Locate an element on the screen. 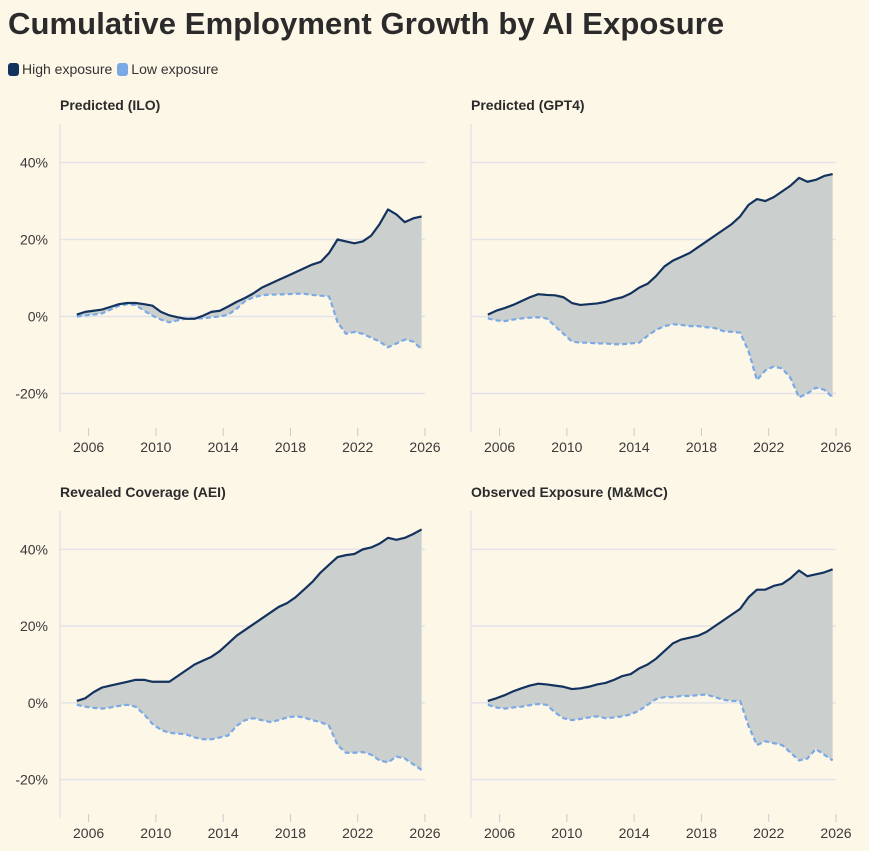 The image size is (869, 851). legend-swatch-low is located at coordinates (123, 69).